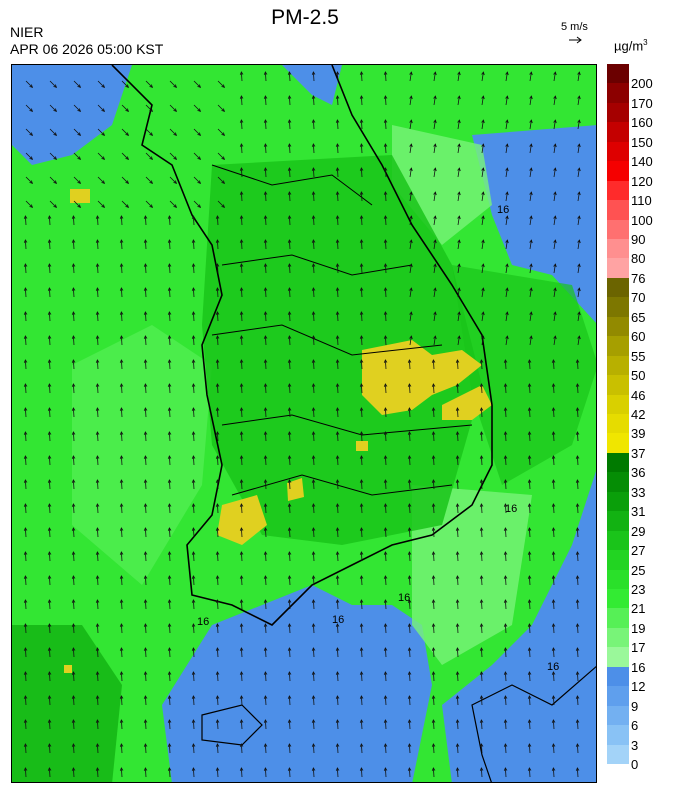  I want to click on colorbar-tick-label: 0, so click(635, 764).